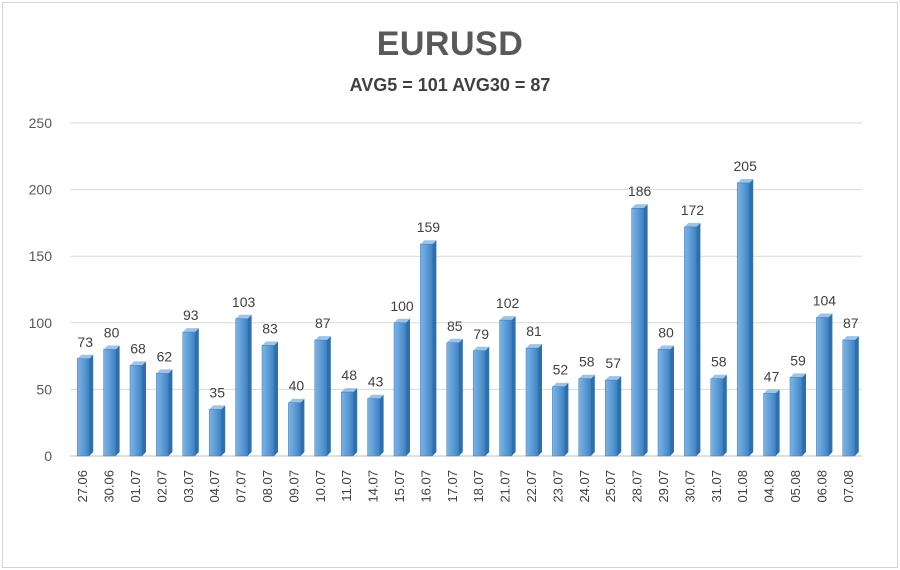  Describe the element at coordinates (267, 486) in the screenshot. I see `x-tick-label: 08.07` at that location.